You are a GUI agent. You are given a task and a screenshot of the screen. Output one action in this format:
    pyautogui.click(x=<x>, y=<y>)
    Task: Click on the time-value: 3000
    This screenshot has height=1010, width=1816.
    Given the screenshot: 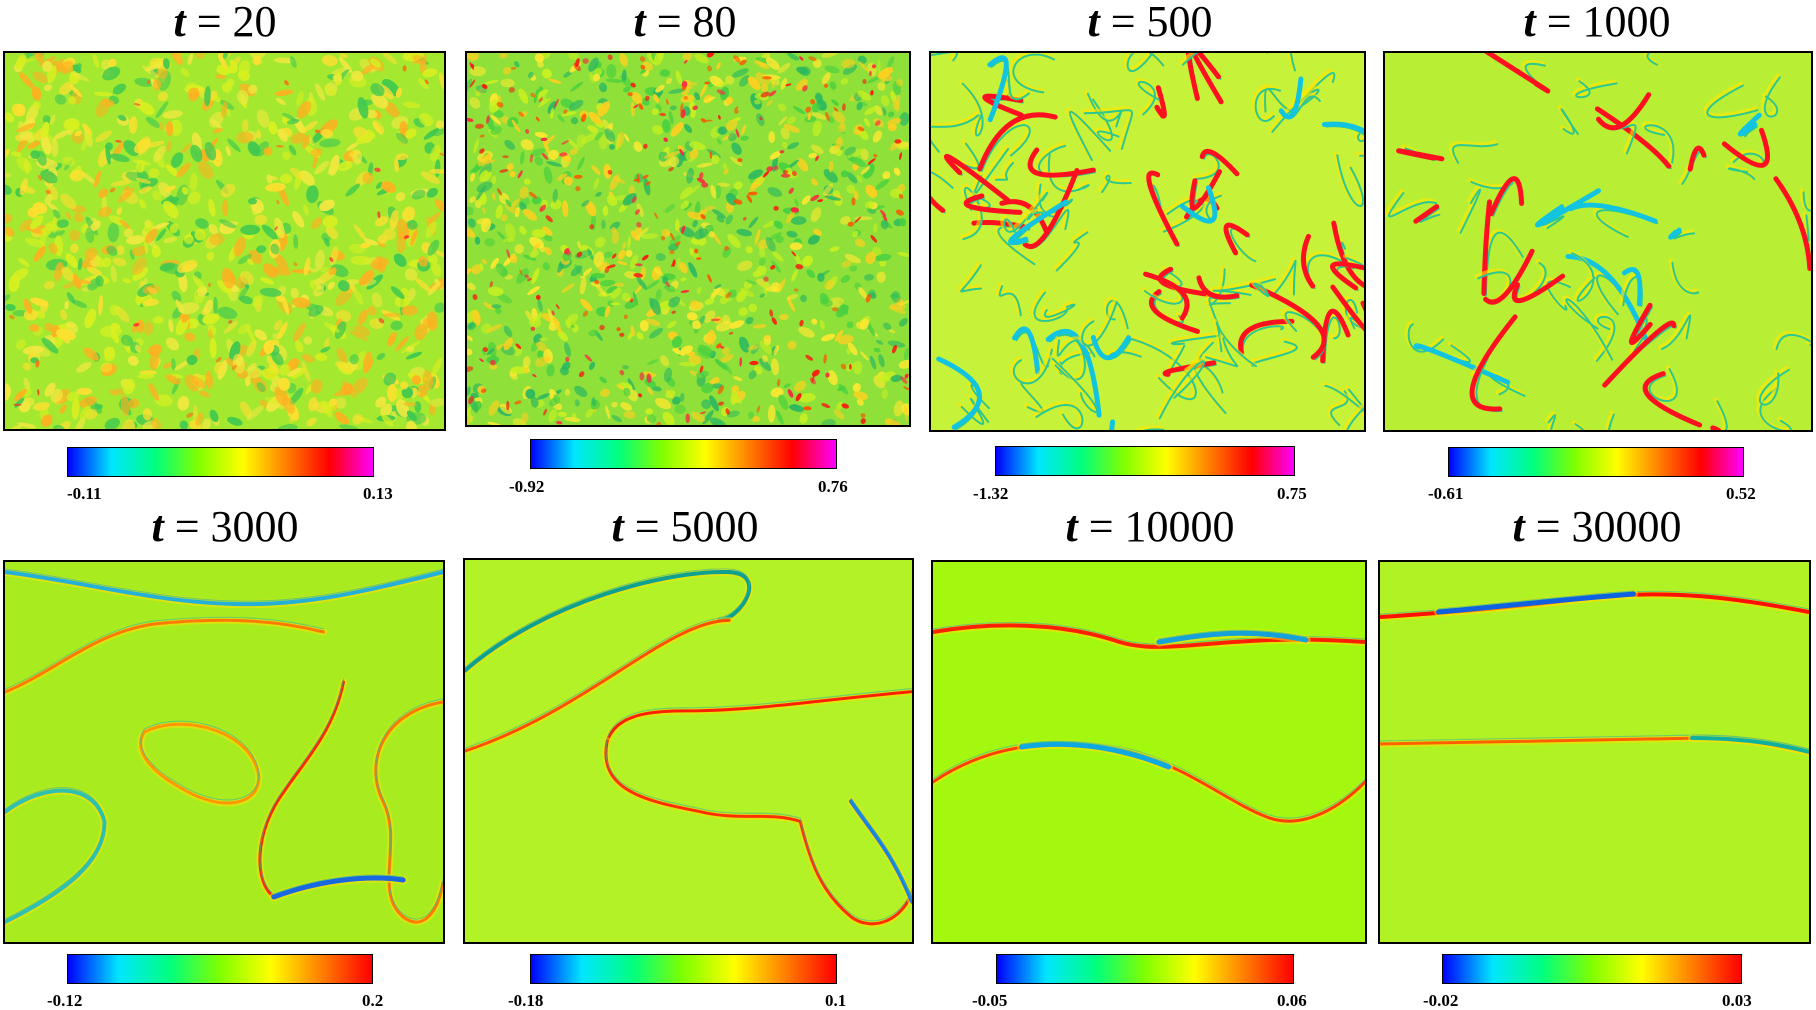 What is the action you would take?
    pyautogui.click(x=254, y=526)
    